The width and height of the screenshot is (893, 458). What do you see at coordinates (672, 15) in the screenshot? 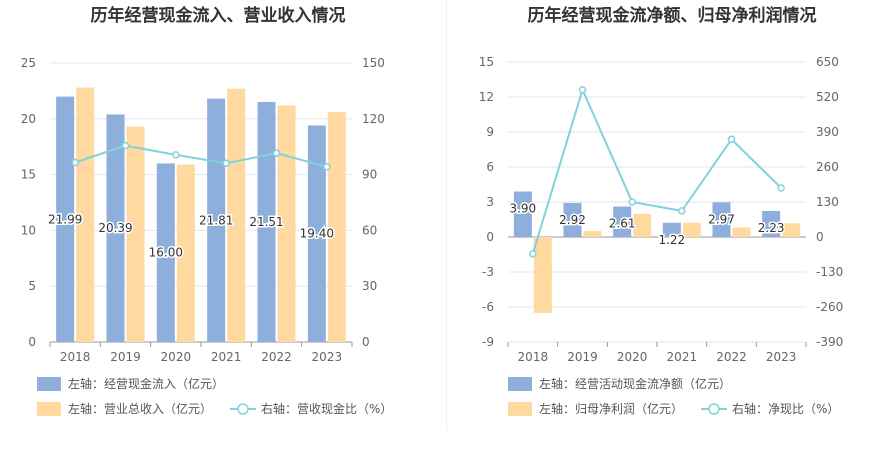
I see `chart-title: 历年经营现金流净额、归母净利润情况` at bounding box center [672, 15].